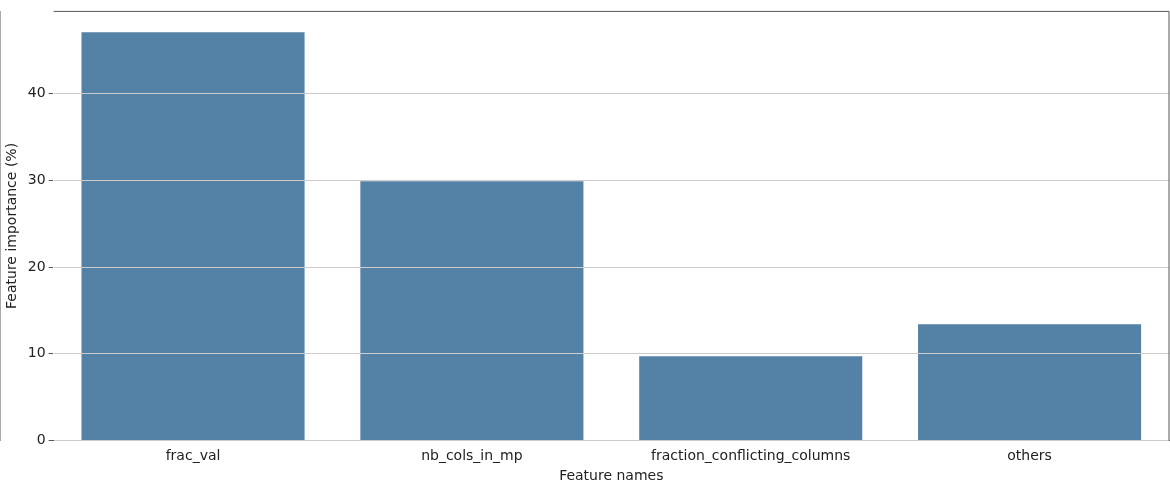 The image size is (1170, 485). What do you see at coordinates (1029, 455) in the screenshot?
I see `x-tick-label: others` at bounding box center [1029, 455].